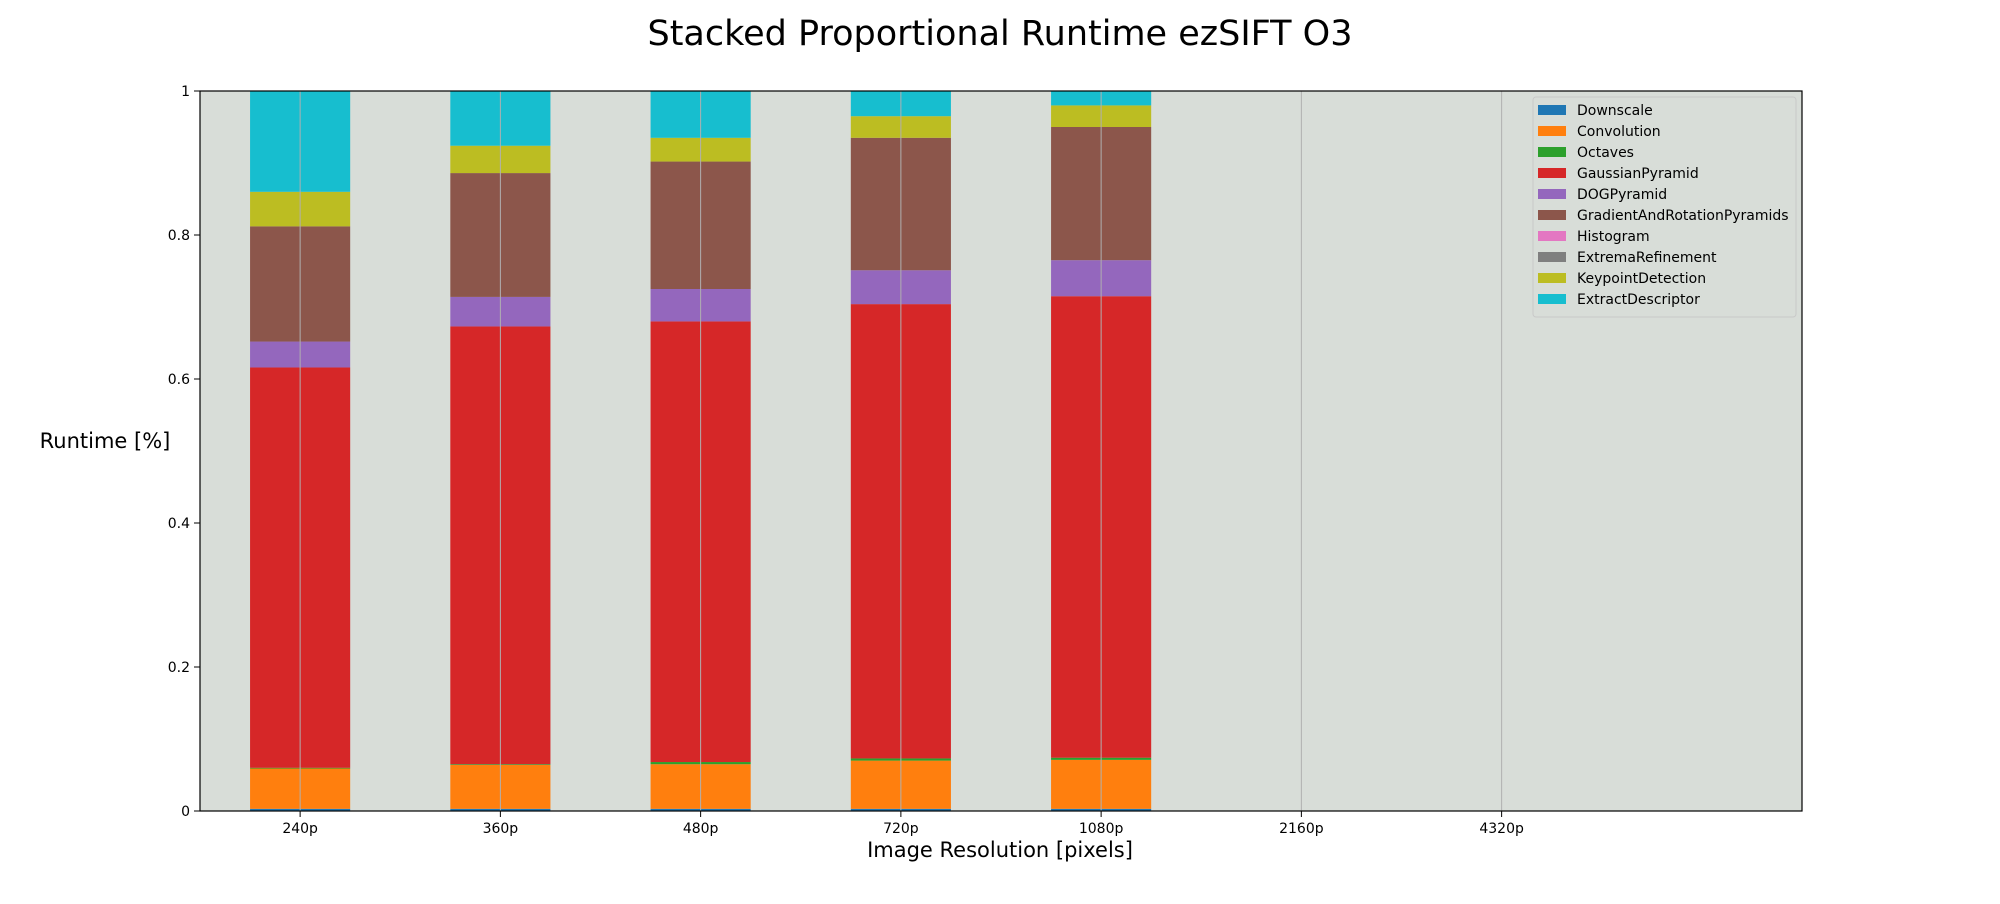 The width and height of the screenshot is (2000, 904). Describe the element at coordinates (701, 829) in the screenshot. I see `x-tick-label: 480p` at that location.